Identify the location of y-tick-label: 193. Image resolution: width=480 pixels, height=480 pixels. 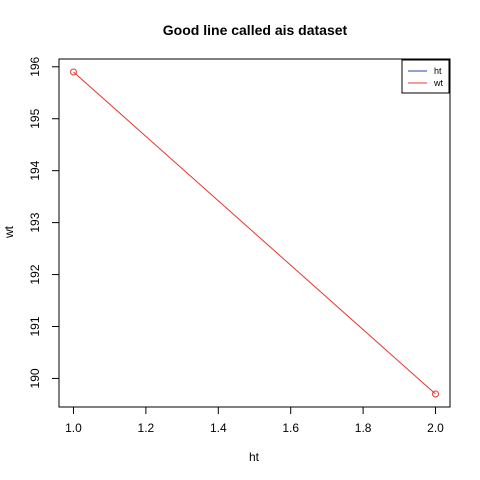
(35, 222).